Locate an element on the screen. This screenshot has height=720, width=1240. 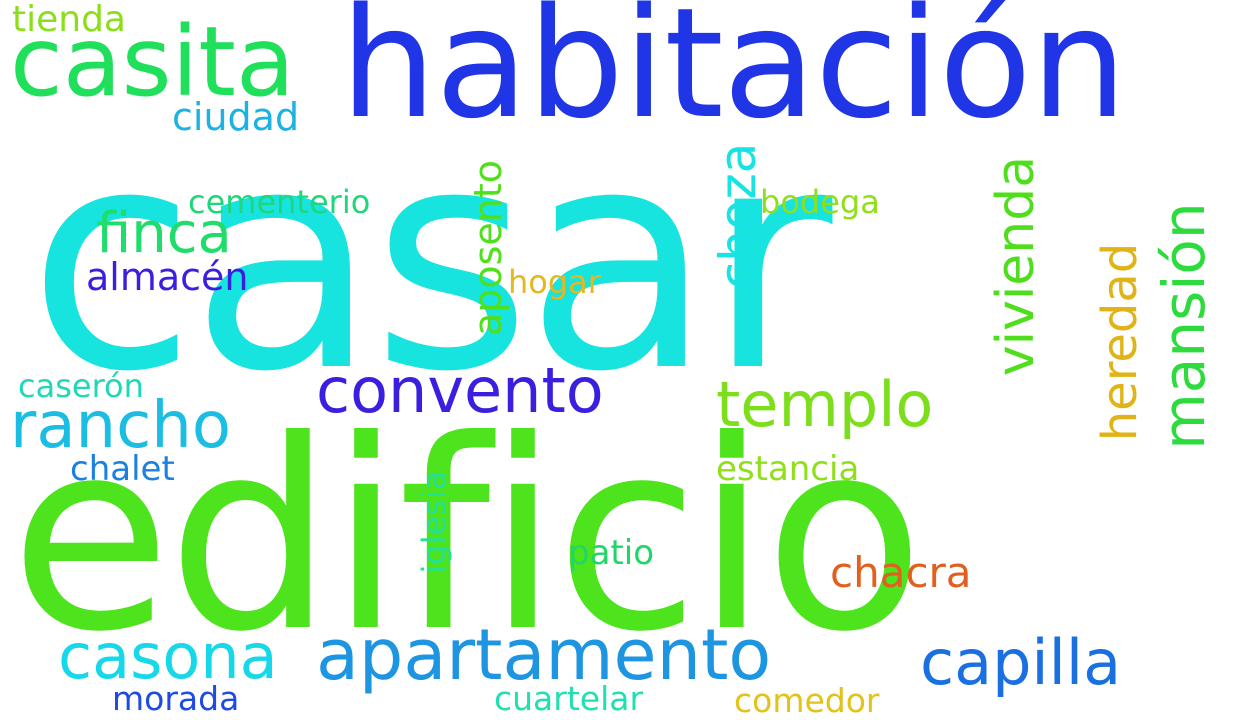
word-mansion: mansión is located at coordinates (1184, 326).